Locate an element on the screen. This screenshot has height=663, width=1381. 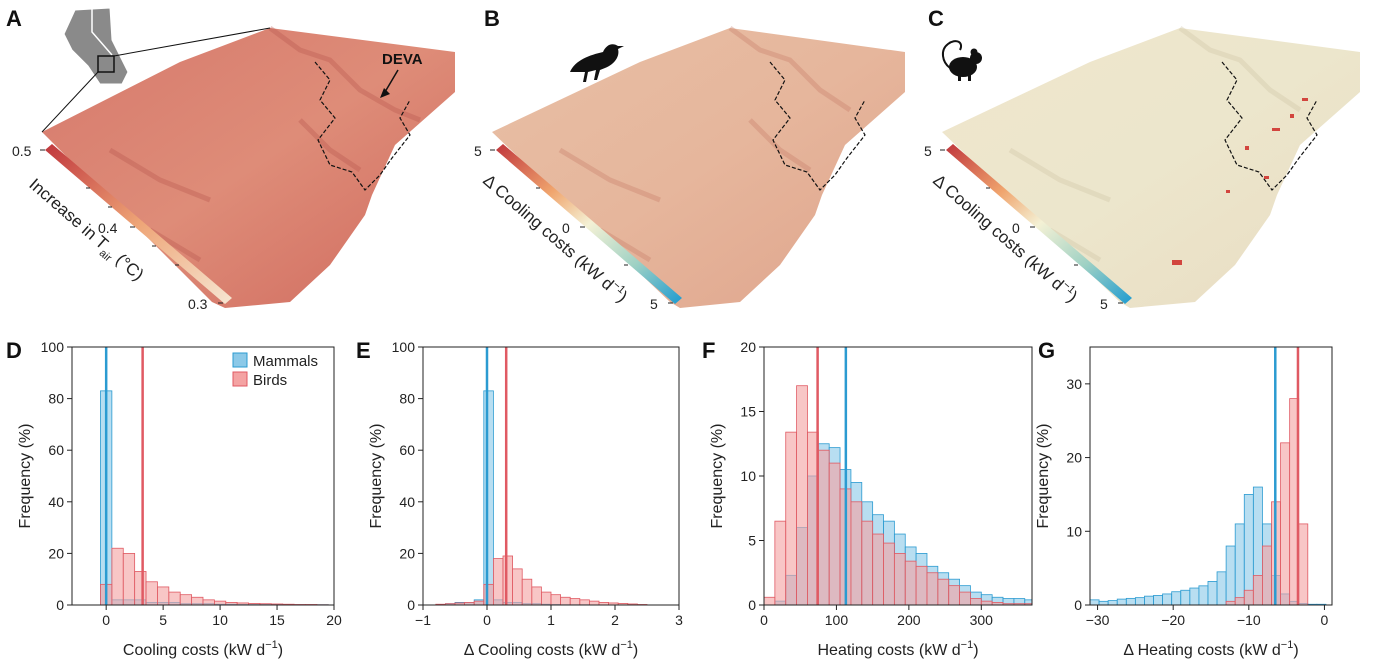
y-tick-label-g: 20 is located at coordinates (1074, 458).